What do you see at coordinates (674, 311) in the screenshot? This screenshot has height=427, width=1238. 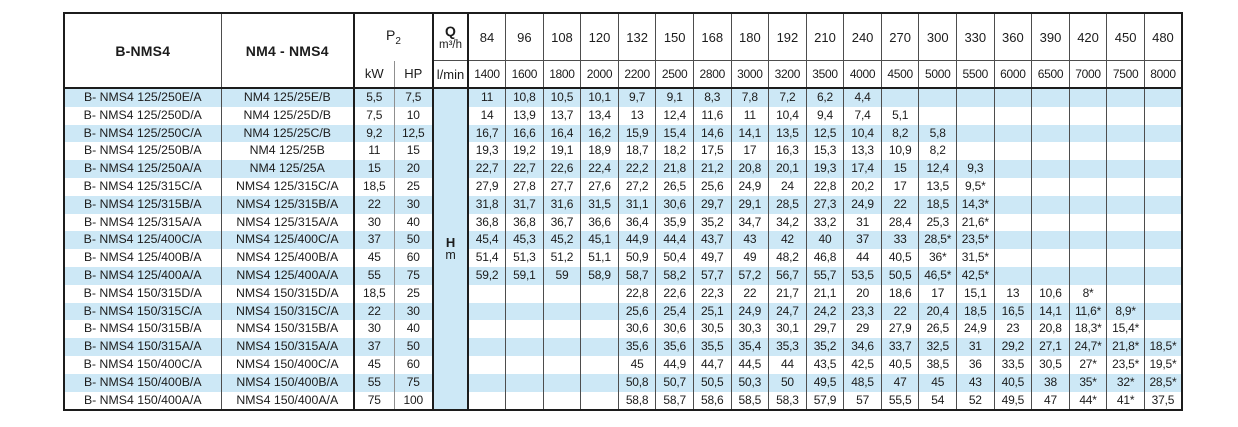 I see `head-value-cell: 25,4` at bounding box center [674, 311].